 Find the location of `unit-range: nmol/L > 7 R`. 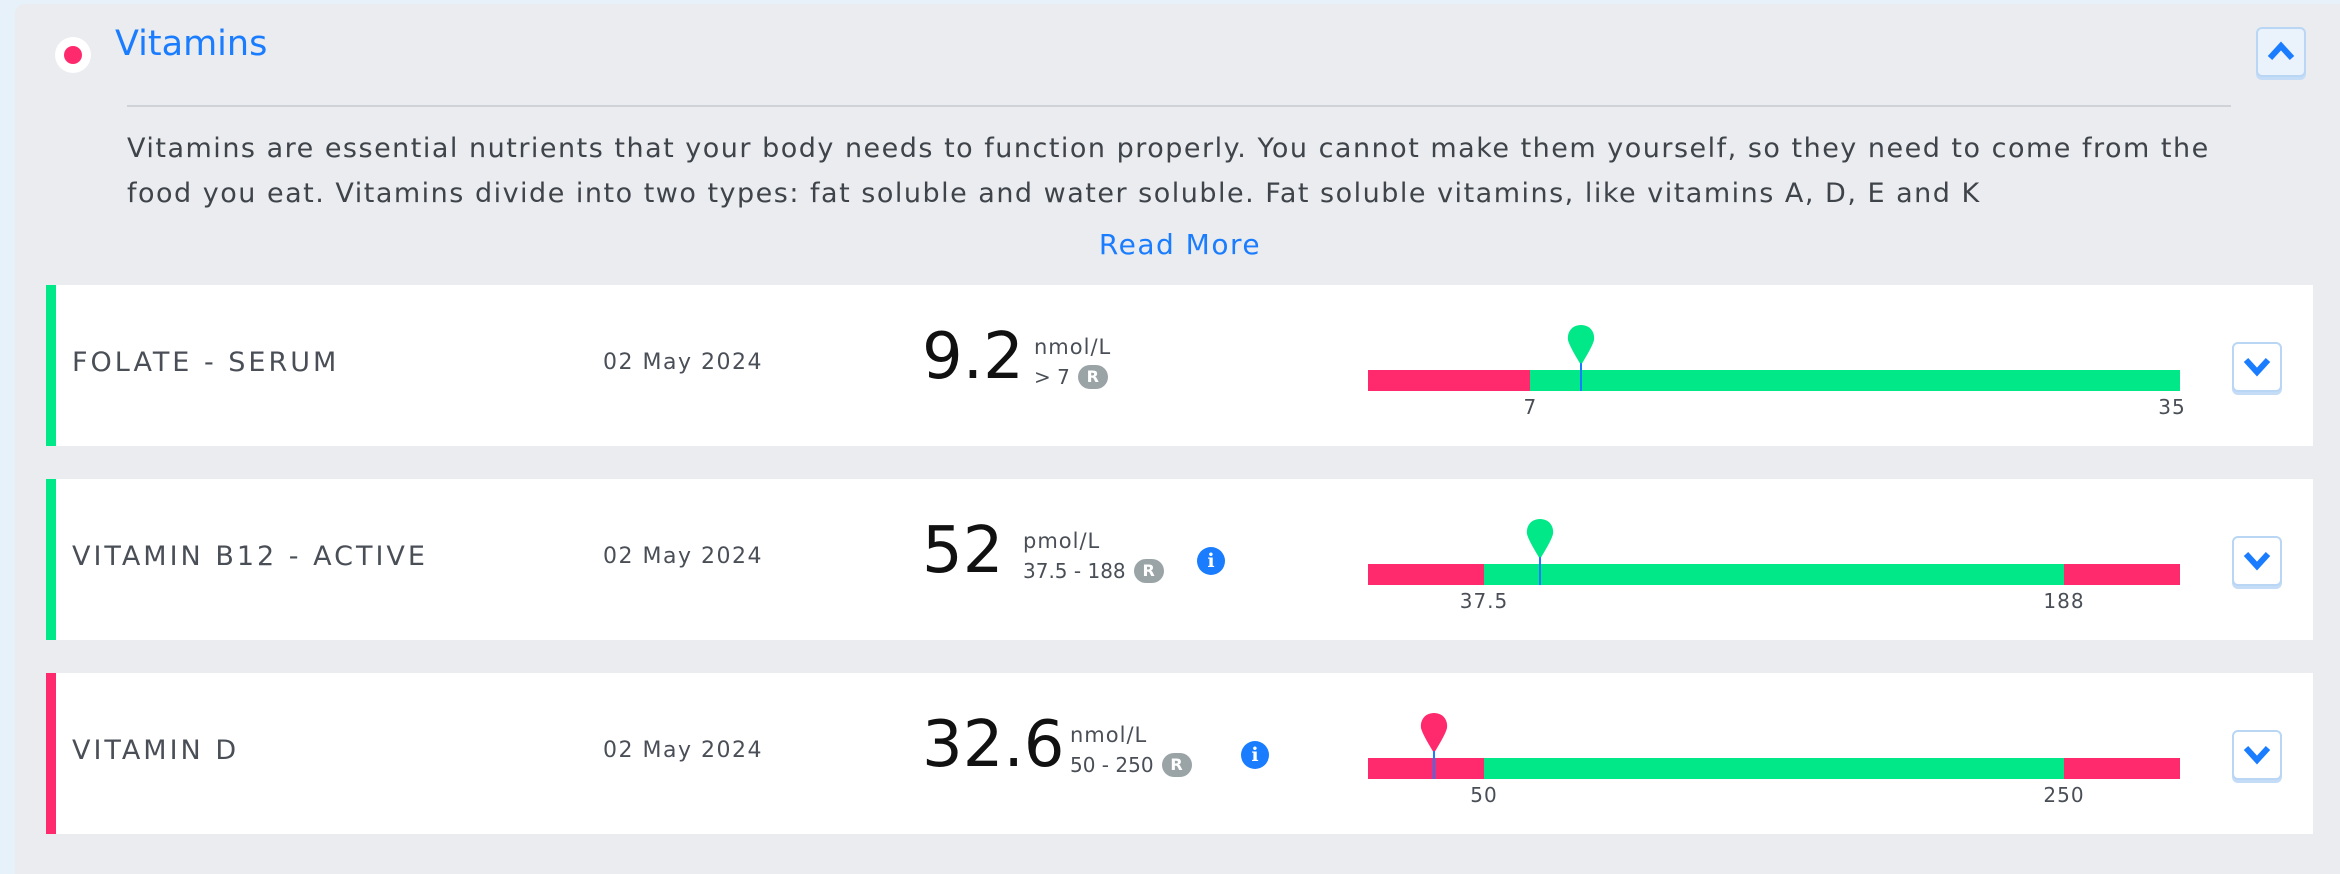

unit-range: nmol/L > 7 R is located at coordinates (1072, 362).